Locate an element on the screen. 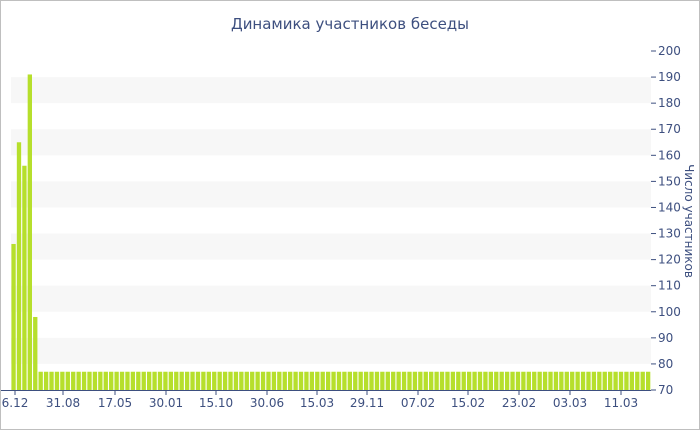  x-tick-label: 15.10 is located at coordinates (216, 403).